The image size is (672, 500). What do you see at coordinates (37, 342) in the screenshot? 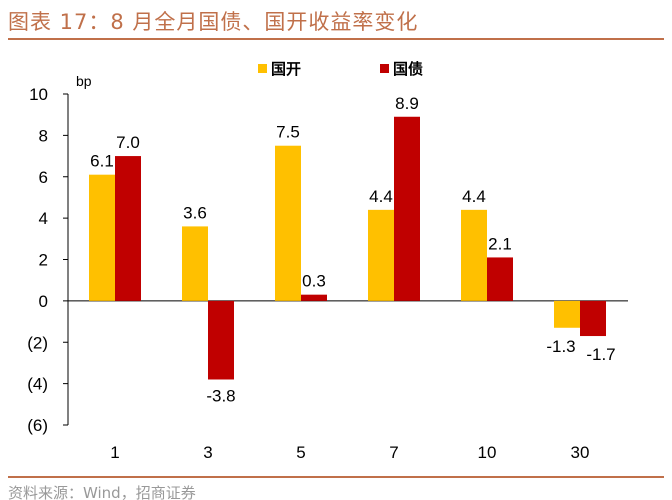
I see `y-tick-label: (2)` at bounding box center [37, 342].